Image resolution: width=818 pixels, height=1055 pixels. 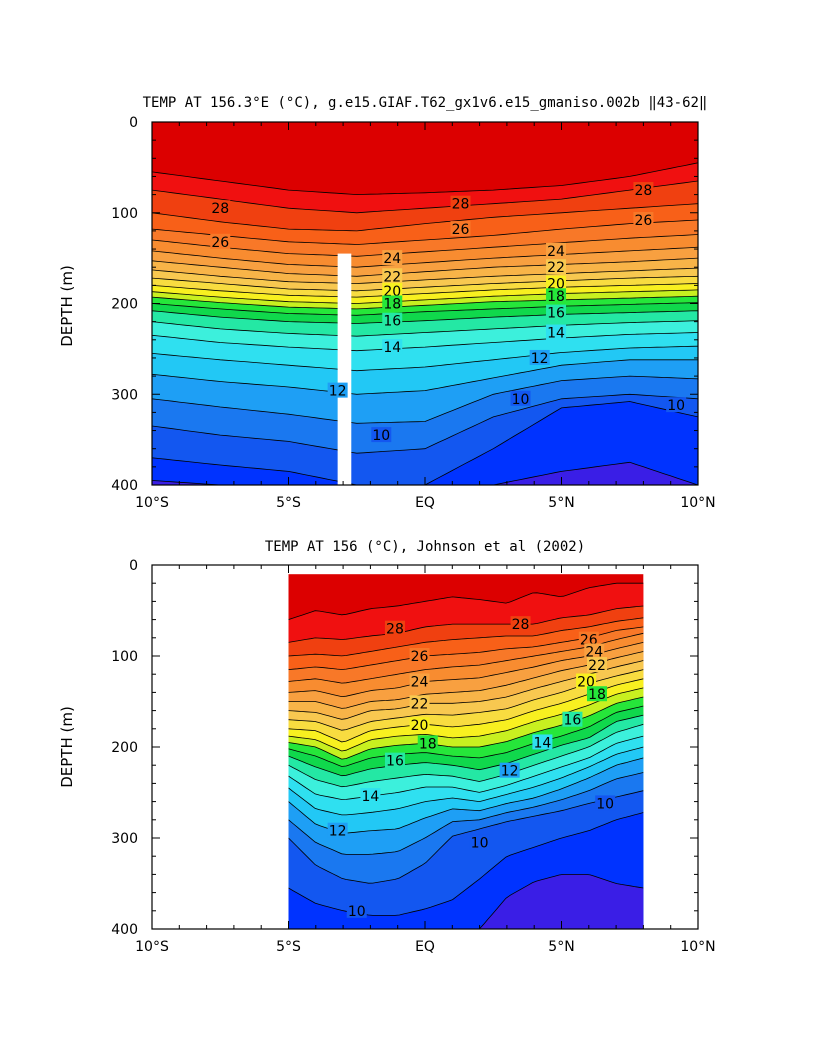 I want to click on y-tick-label: 400, so click(x=124, y=930).